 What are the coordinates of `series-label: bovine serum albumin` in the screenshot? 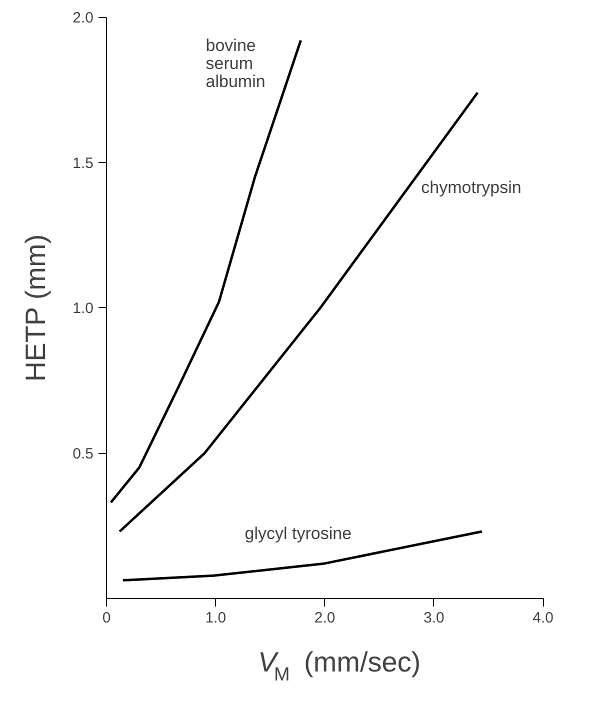 It's located at (236, 63).